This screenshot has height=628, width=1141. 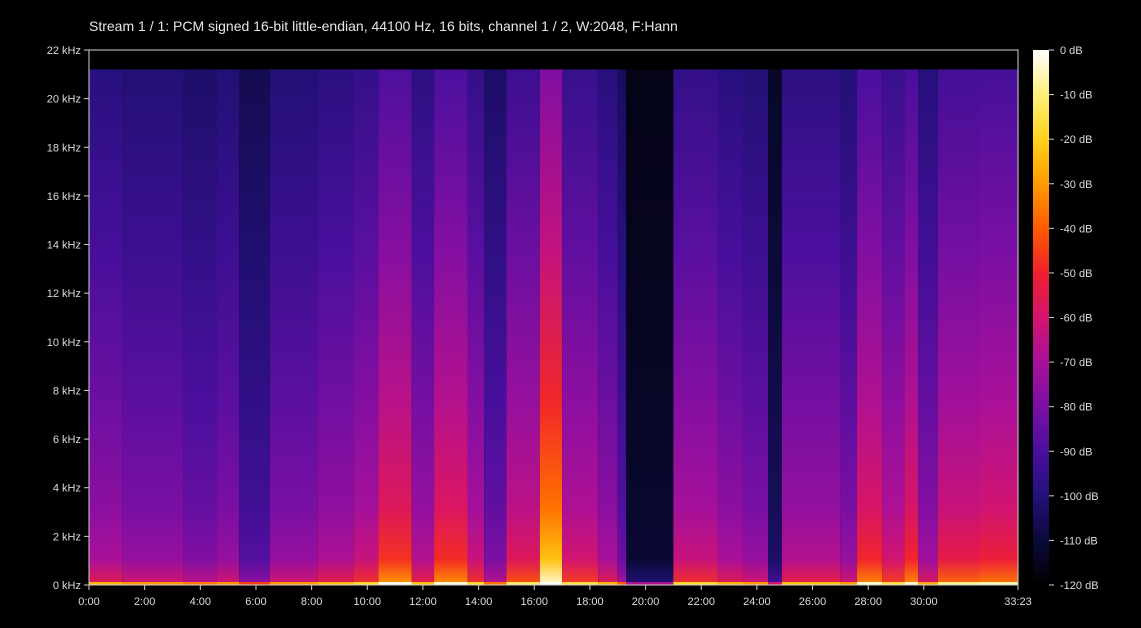 What do you see at coordinates (64, 294) in the screenshot?
I see `y-tick-label: 12 kHz` at bounding box center [64, 294].